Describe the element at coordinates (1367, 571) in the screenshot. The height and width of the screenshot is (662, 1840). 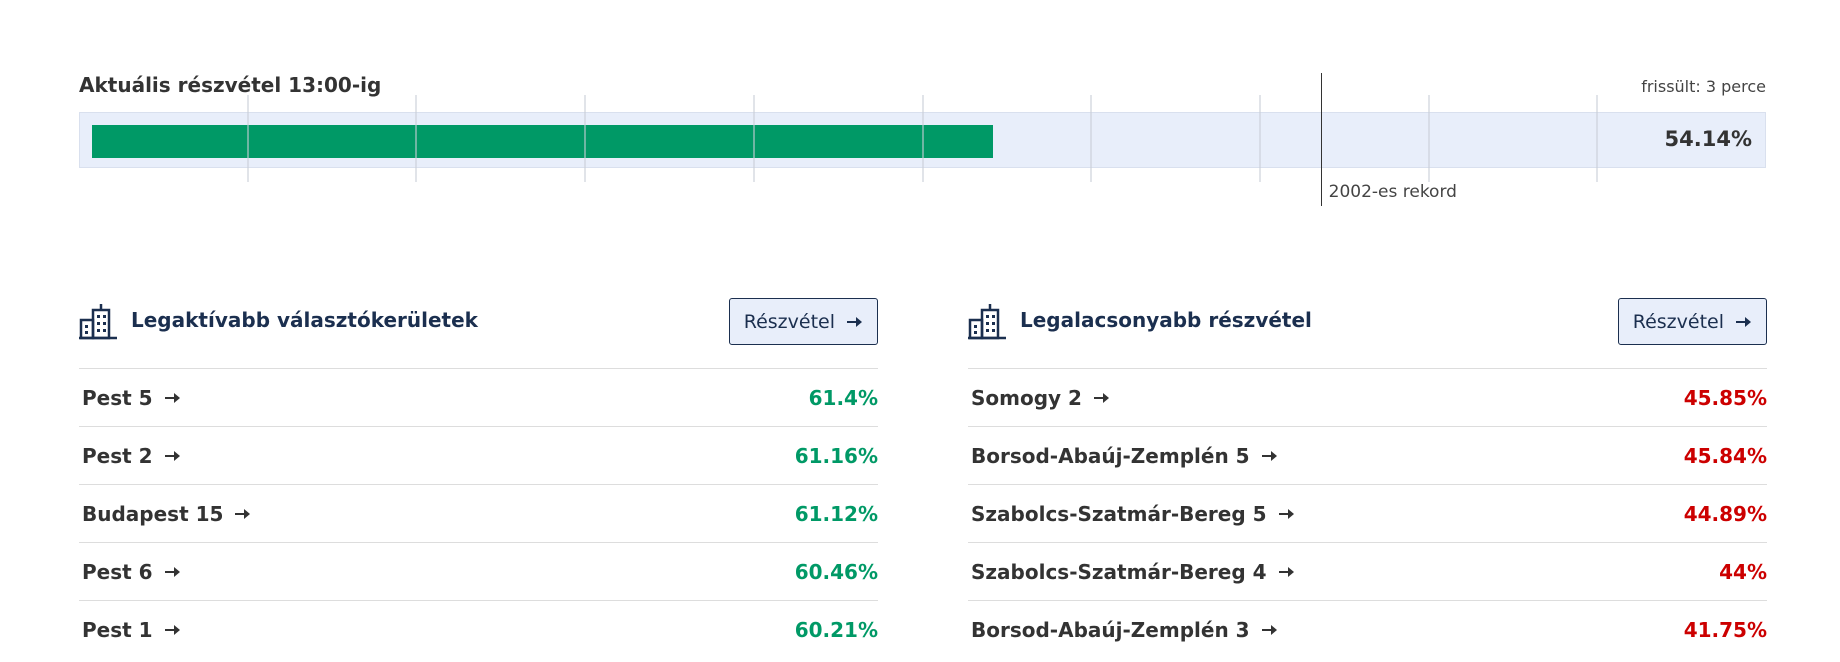
I see `district-row: Szabolcs-Szatmár-Bereg 4 44%` at that location.